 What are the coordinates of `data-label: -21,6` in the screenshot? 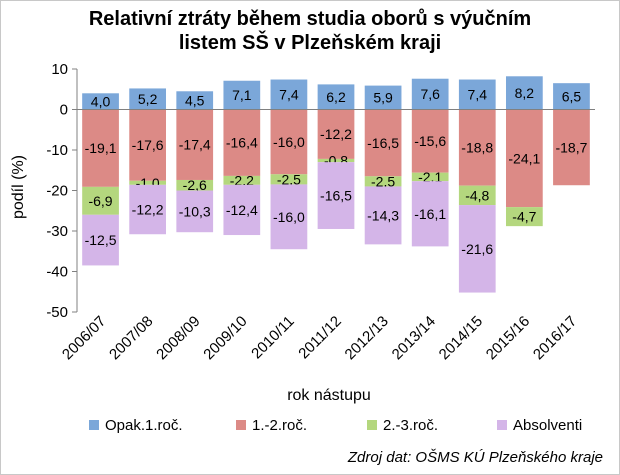 It's located at (477, 249).